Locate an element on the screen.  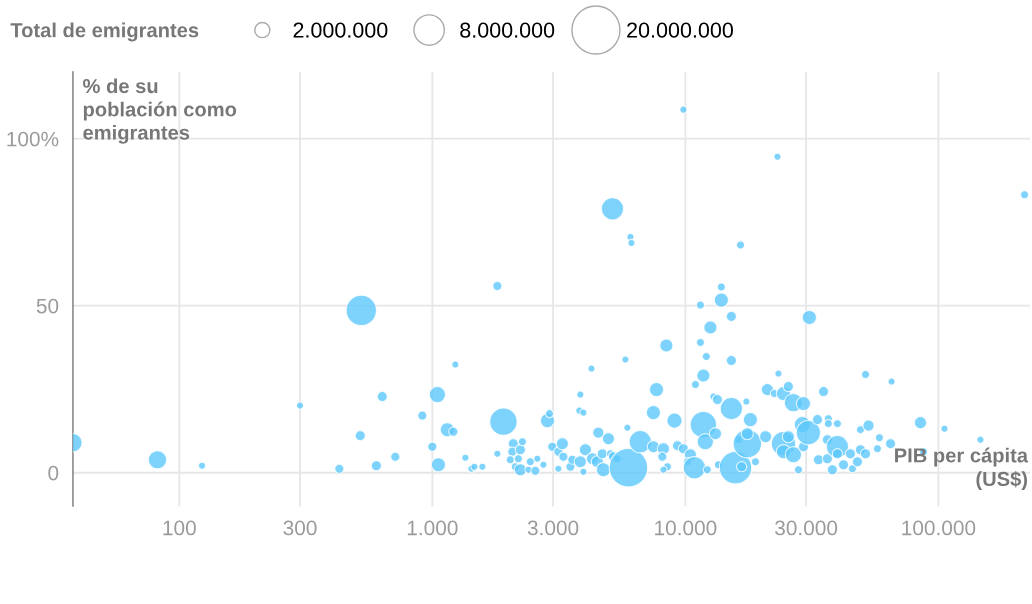
legend-label: 20.000.000 is located at coordinates (680, 30).